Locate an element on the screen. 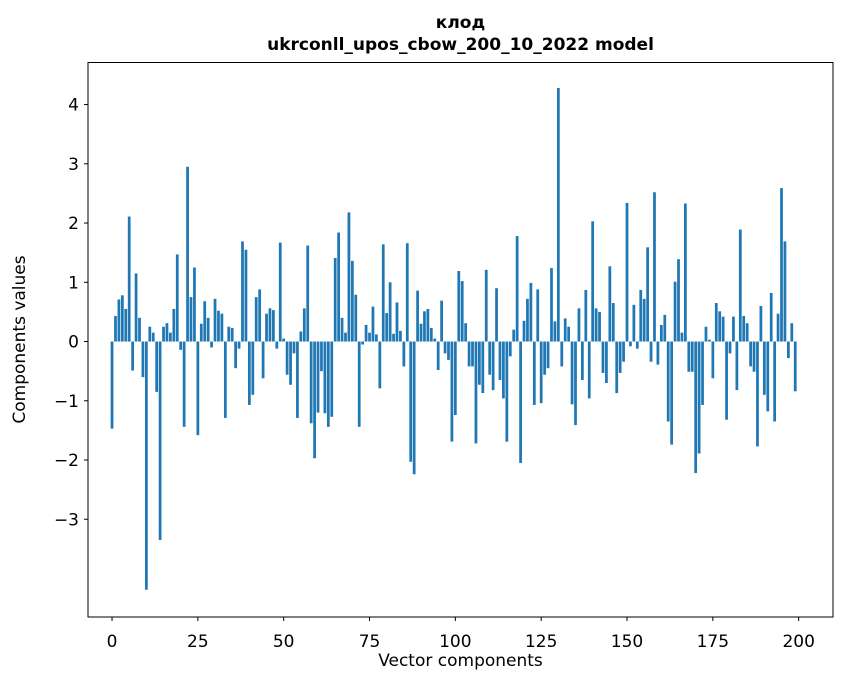 This screenshot has height=696, width=847. chart-title-line2: ukrconll_upos_cbow_200_10_2022 model is located at coordinates (460, 45).